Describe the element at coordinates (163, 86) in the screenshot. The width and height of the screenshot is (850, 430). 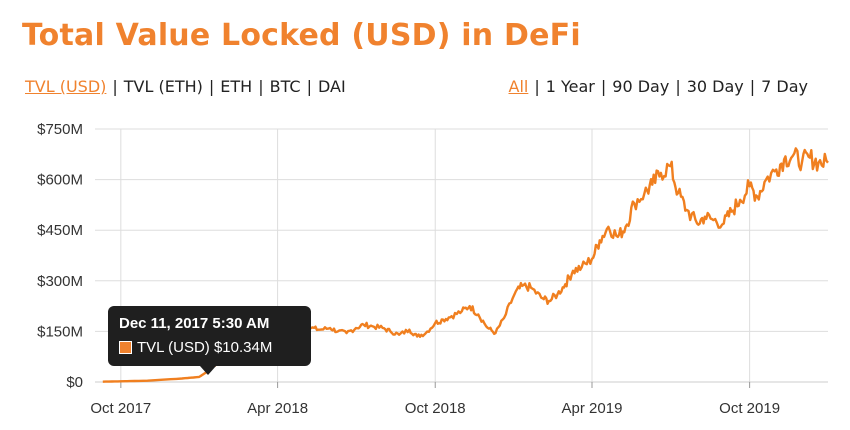
I see `unit-tab-tvl-eth: TVL (ETH)` at that location.